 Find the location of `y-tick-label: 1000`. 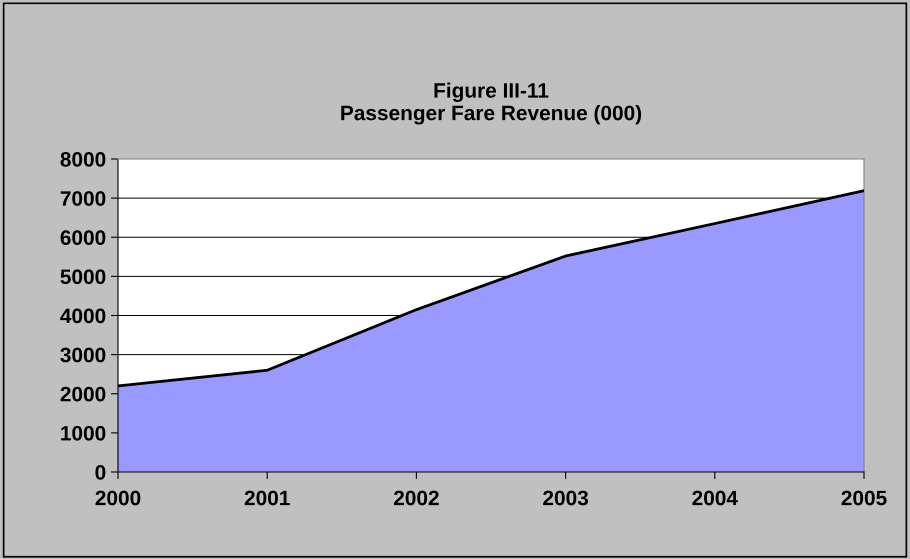

y-tick-label: 1000 is located at coordinates (83, 433).